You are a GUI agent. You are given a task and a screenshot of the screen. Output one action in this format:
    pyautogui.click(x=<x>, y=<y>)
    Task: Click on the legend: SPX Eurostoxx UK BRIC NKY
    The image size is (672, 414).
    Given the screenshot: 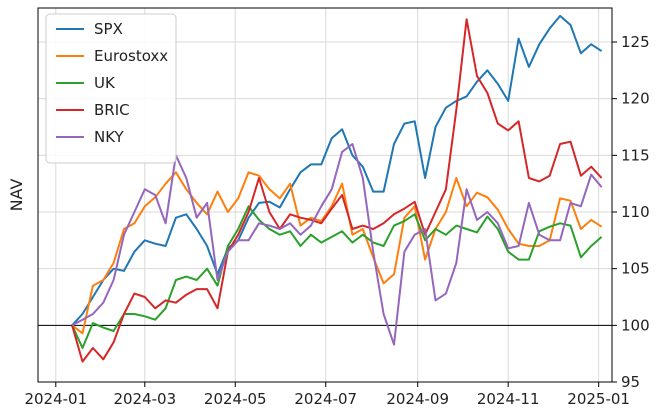 What is the action you would take?
    pyautogui.click(x=111, y=88)
    